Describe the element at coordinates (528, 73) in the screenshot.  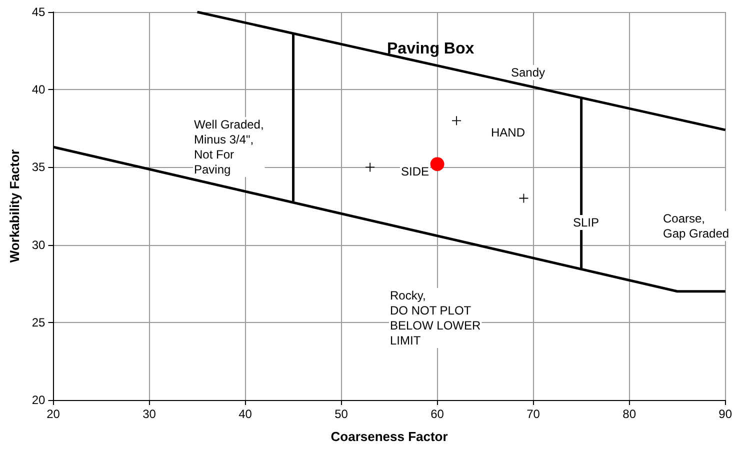
I see `annotation: Sandy` at that location.